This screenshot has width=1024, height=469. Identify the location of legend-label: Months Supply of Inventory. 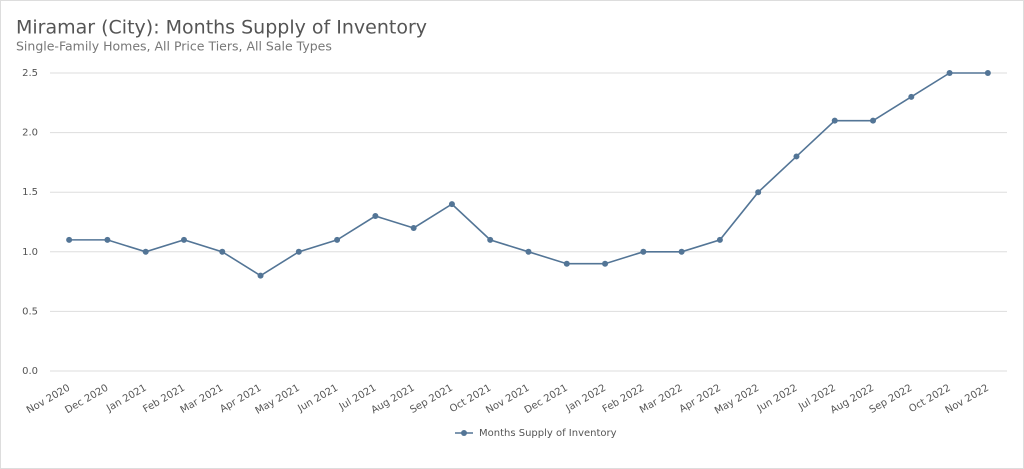
(548, 433).